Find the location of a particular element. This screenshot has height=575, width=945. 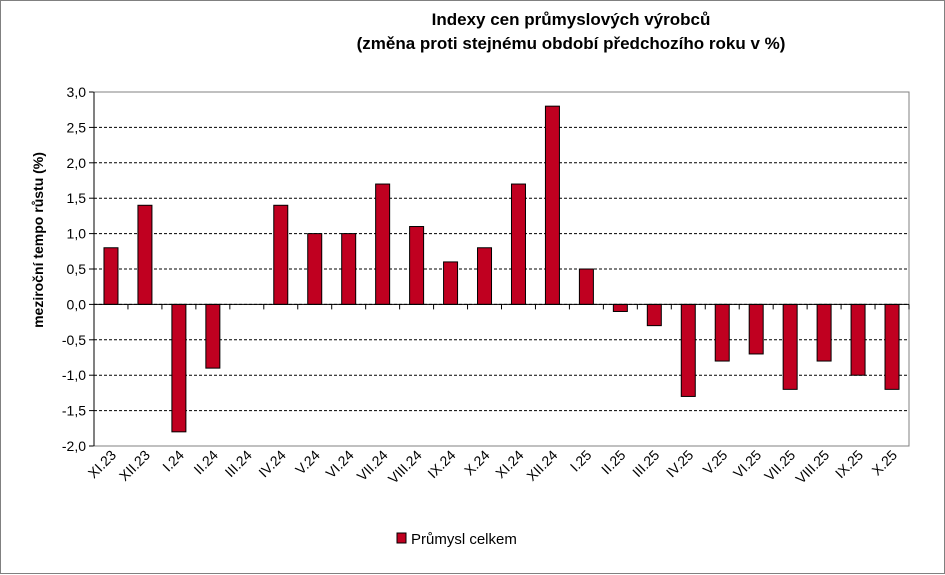

y-tick-labels: -2,0 -1,5 -1,0 -0,5 0,0 0,5 1,0 1,5 2,0 2,5 3,0 is located at coordinates (74, 269).